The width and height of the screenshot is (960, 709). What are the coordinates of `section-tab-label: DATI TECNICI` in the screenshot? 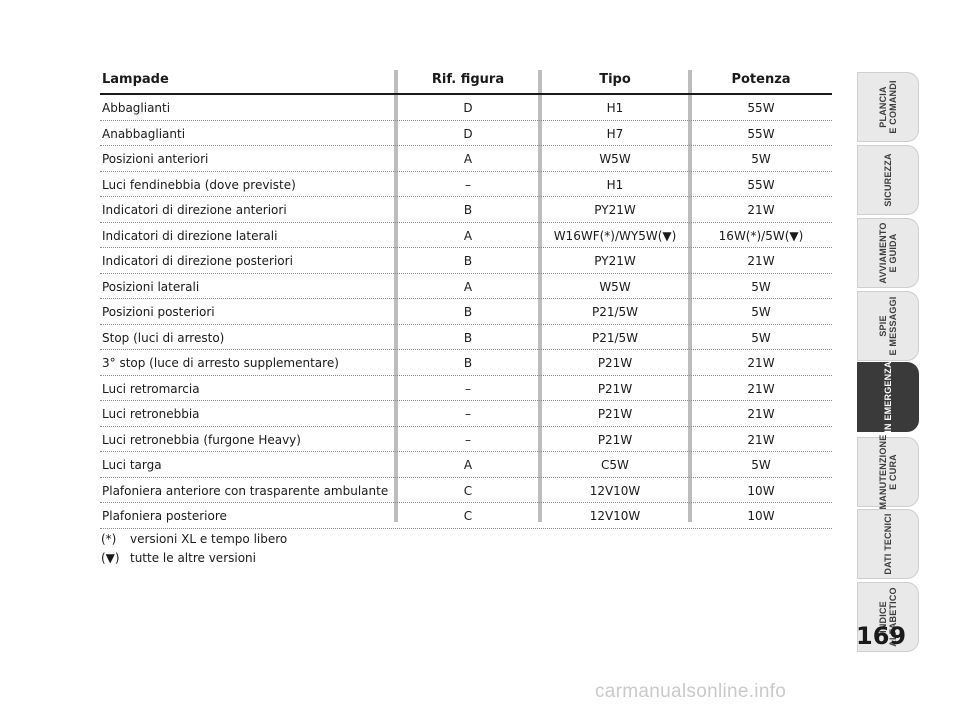 It's located at (888, 544).